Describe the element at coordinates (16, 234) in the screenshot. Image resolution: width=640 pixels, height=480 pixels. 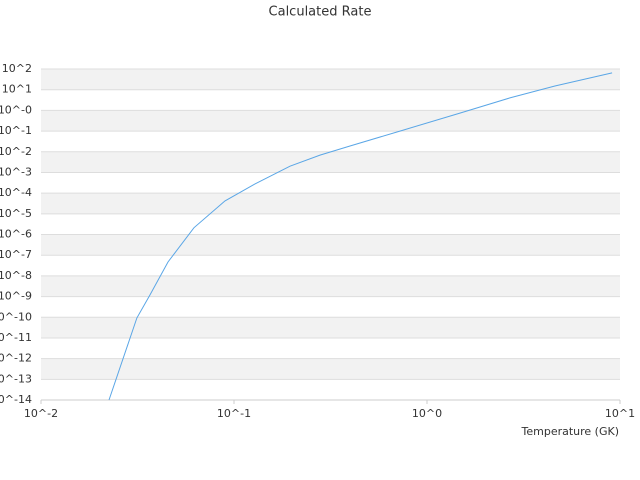
I see `y-tick-label: 10^-6` at that location.